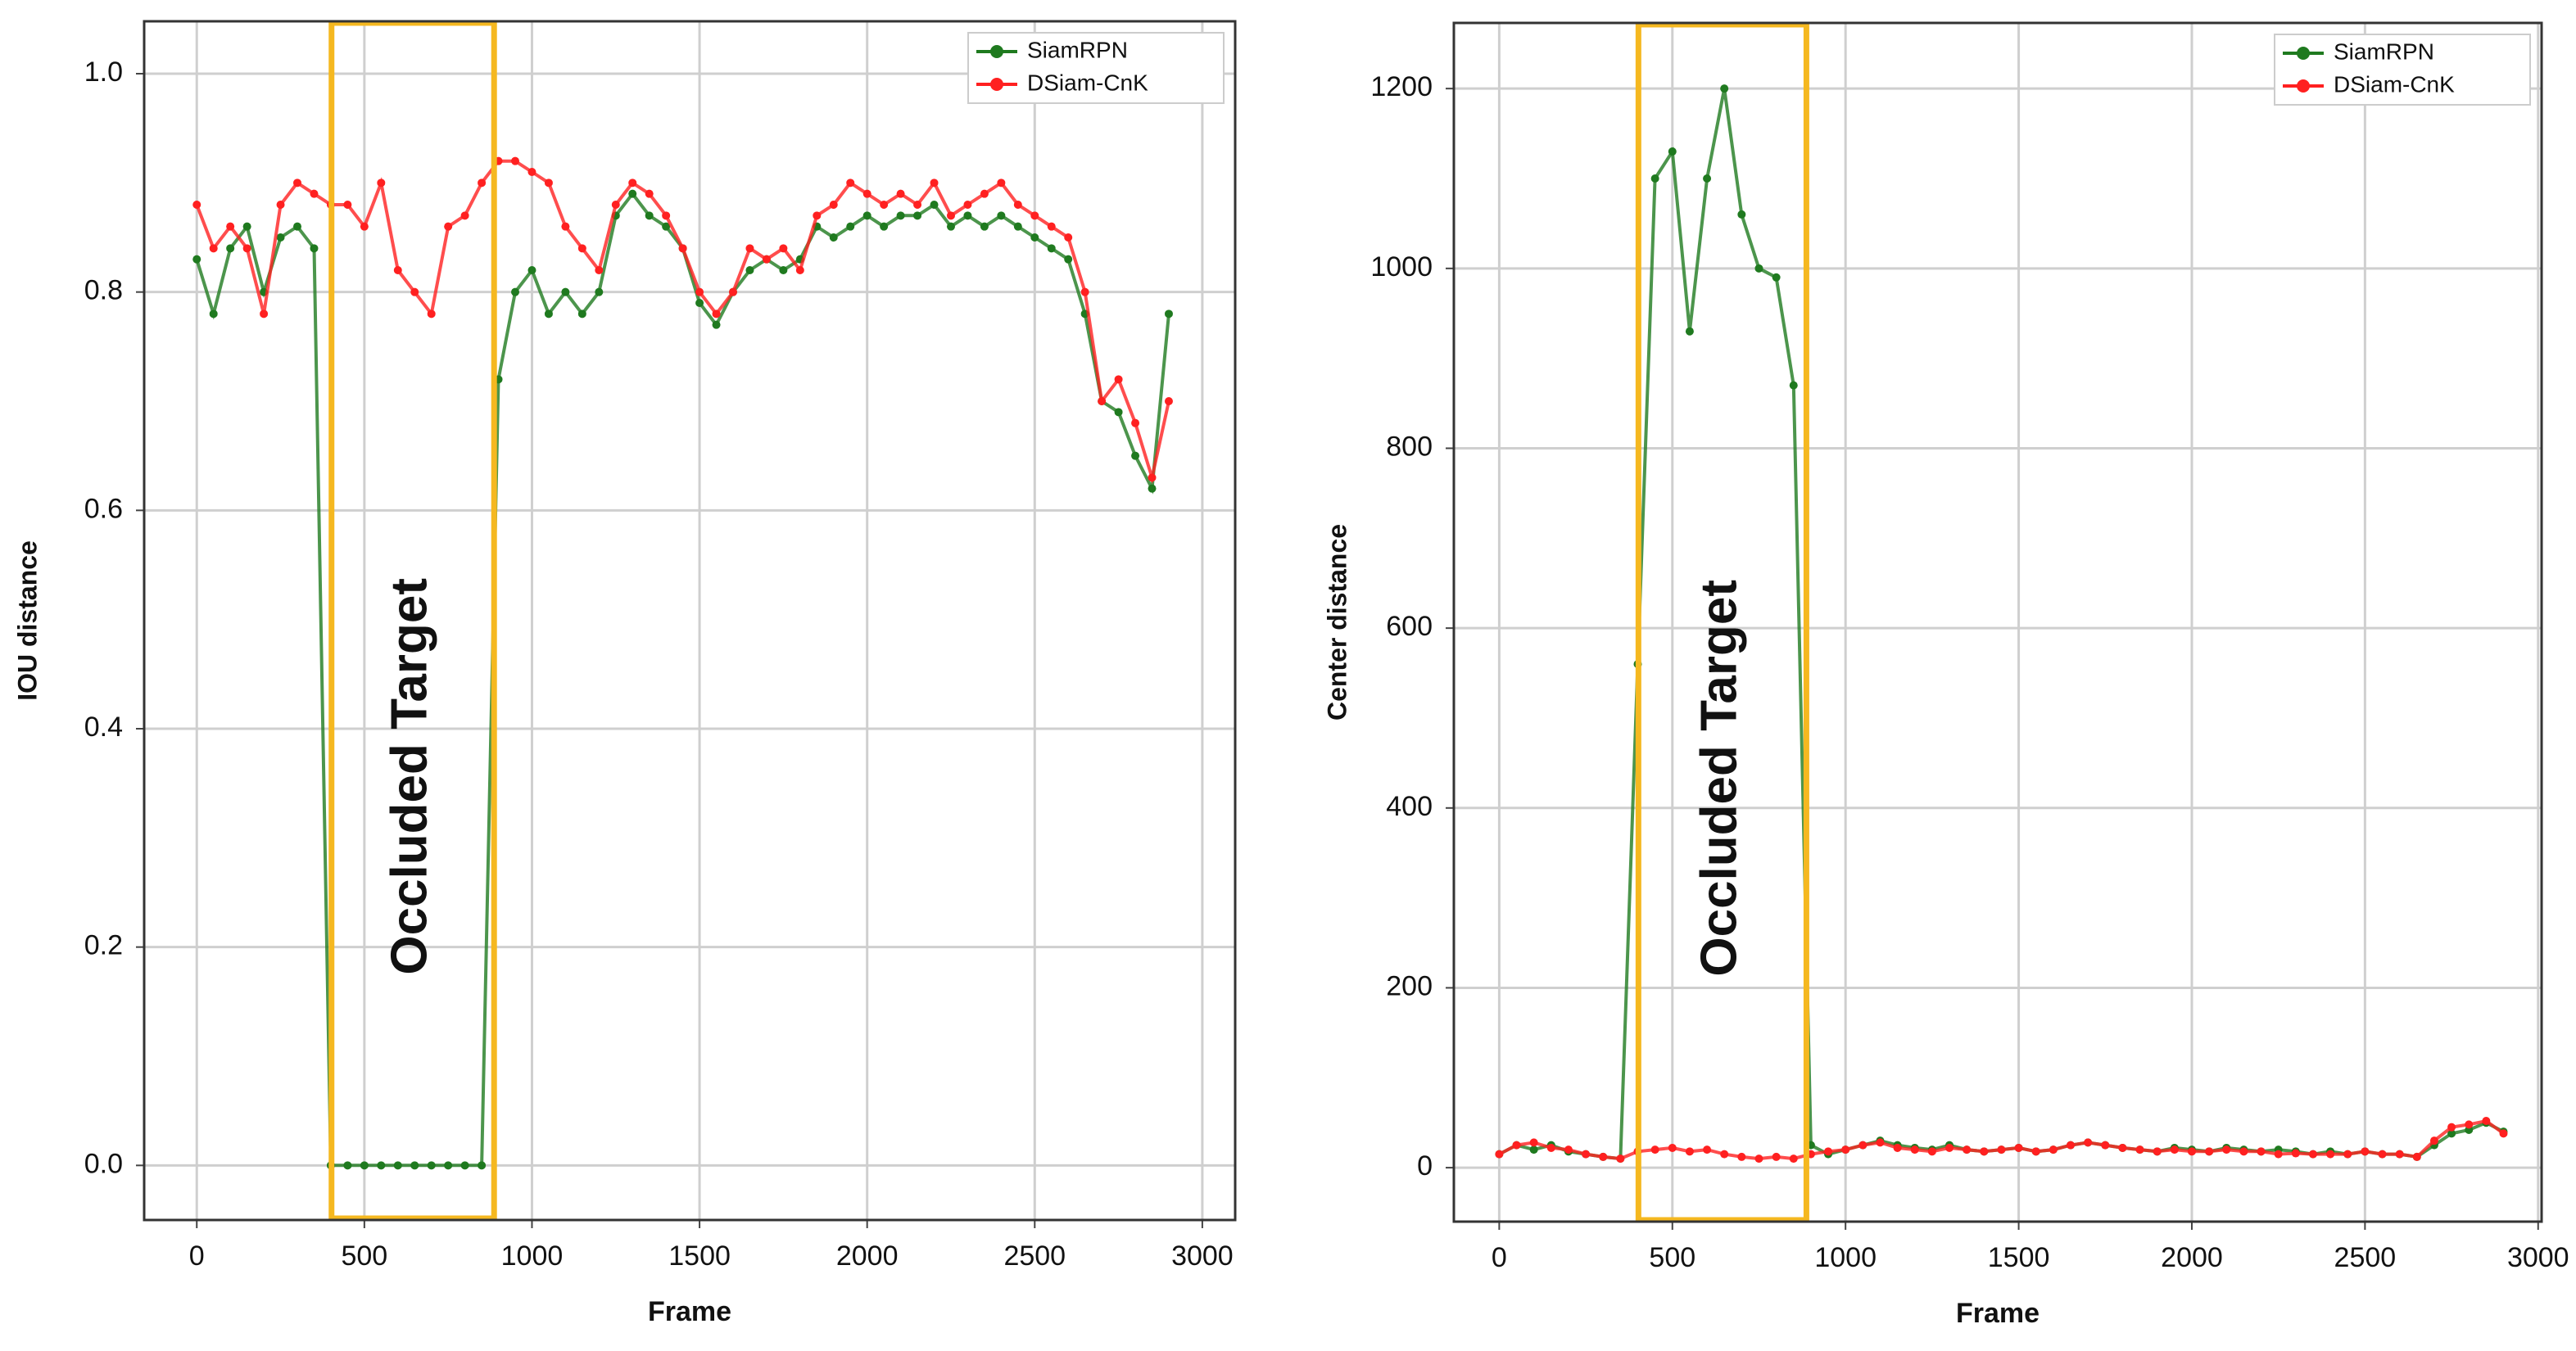 The height and width of the screenshot is (1351, 2576). Describe the element at coordinates (1672, 1257) in the screenshot. I see `x-tick-label: 500` at that location.